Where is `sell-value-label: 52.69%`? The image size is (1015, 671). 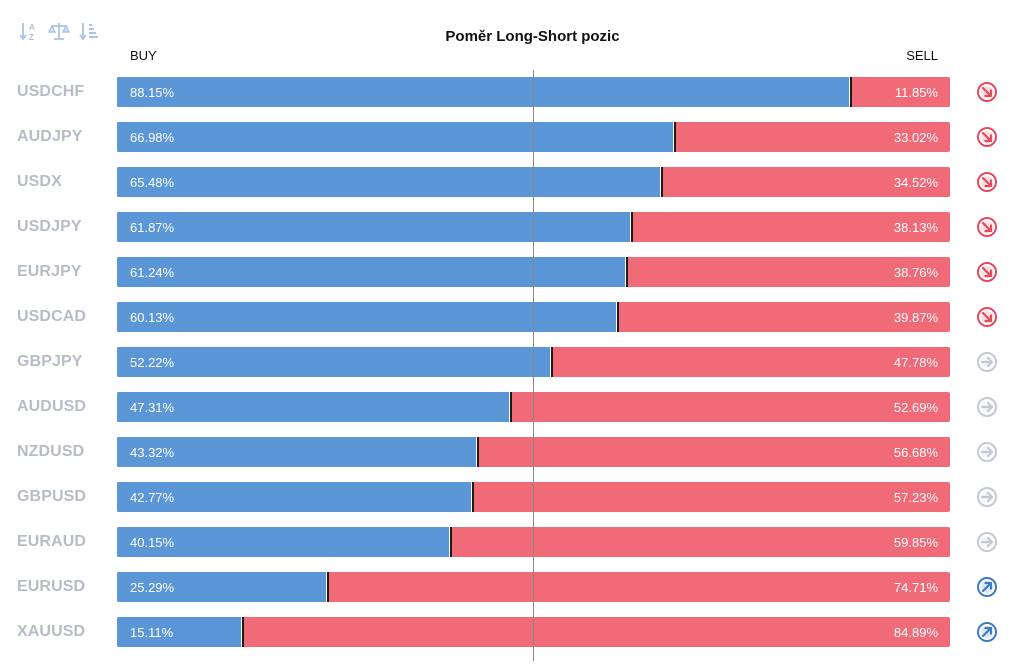
sell-value-label: 52.69% is located at coordinates (915, 407).